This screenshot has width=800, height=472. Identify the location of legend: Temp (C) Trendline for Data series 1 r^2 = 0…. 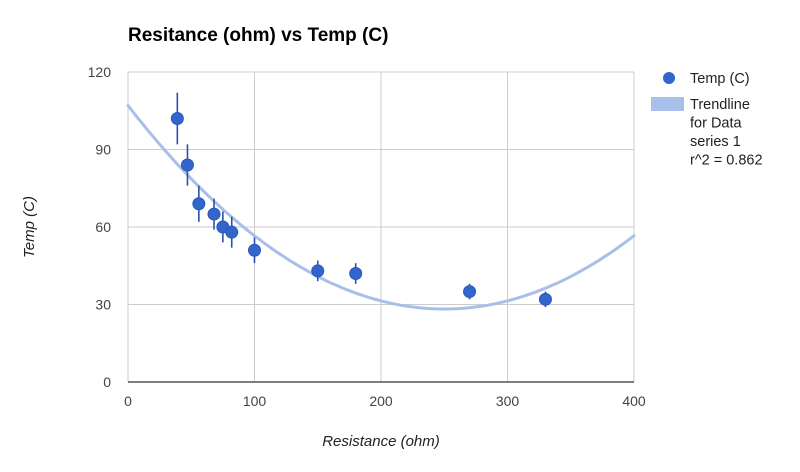
(707, 120).